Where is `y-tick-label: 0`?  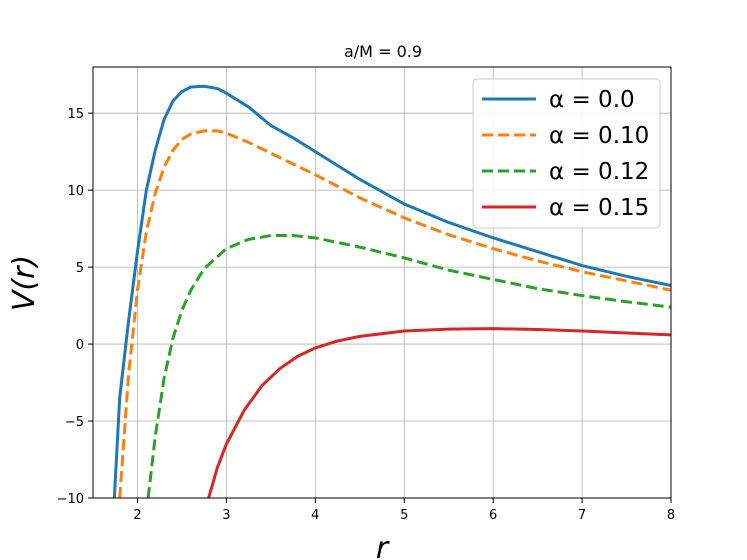
y-tick-label: 0 is located at coordinates (80, 345).